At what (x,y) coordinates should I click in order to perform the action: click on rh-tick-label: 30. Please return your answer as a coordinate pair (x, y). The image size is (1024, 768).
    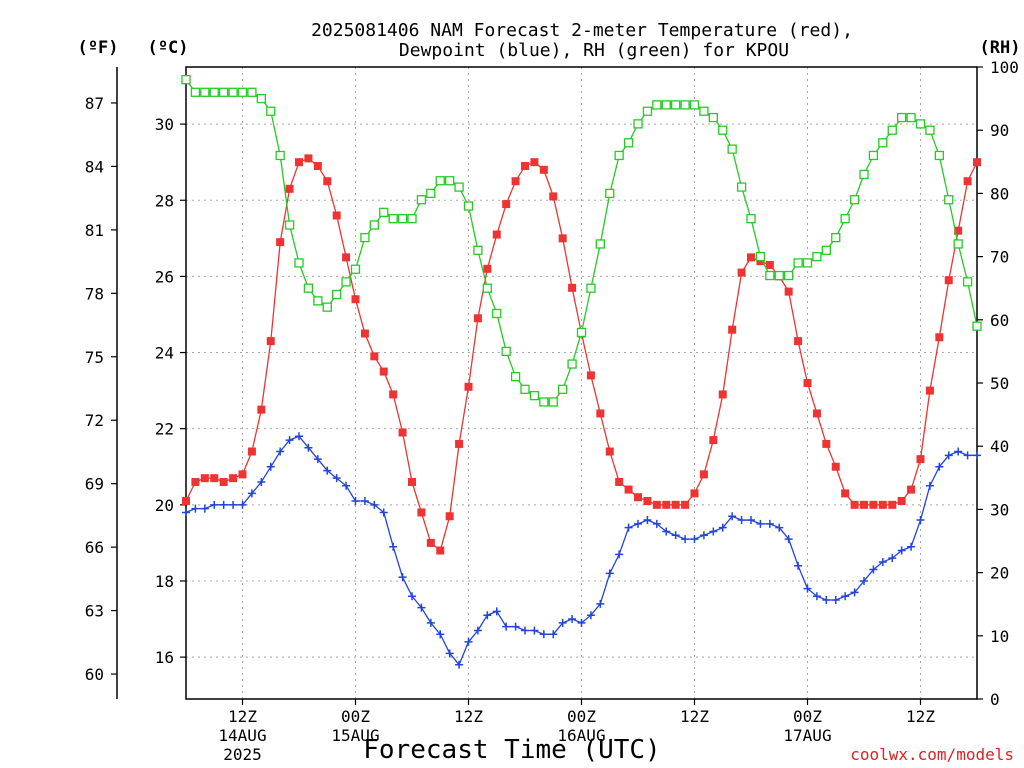
    Looking at the image, I should click on (999, 509).